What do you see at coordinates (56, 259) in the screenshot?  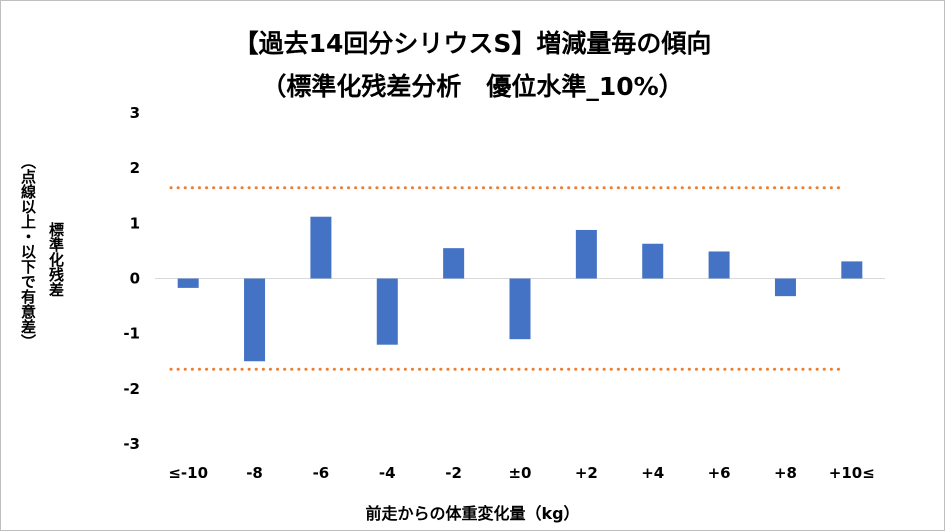 I see `y-axis-label: 標準化残差` at bounding box center [56, 259].